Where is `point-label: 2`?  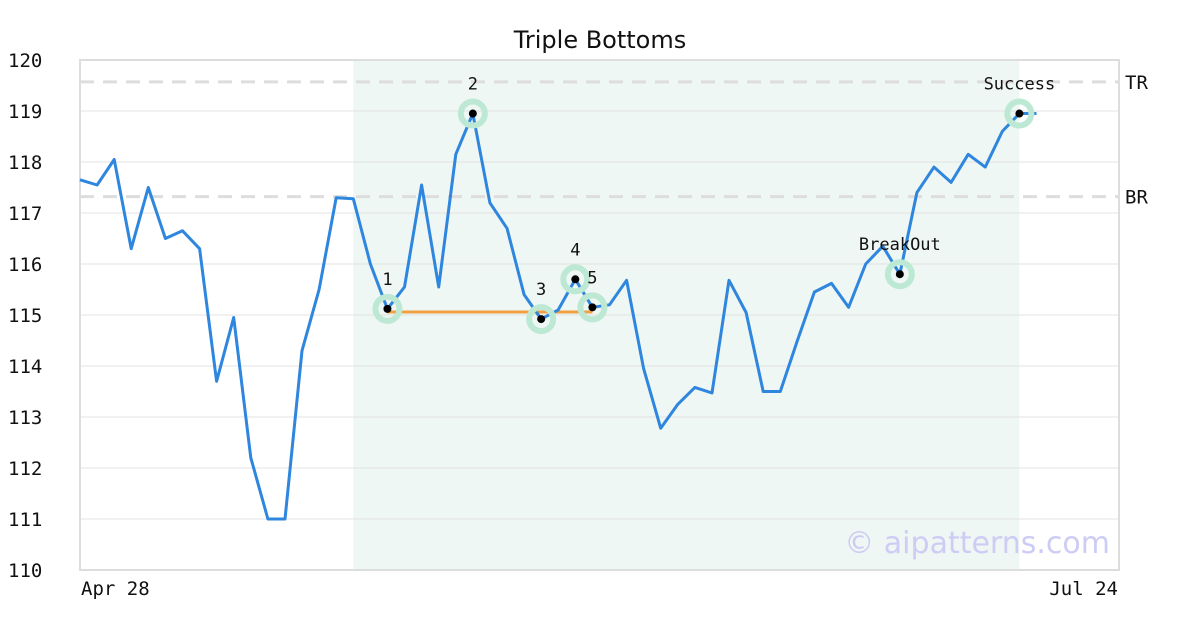 point-label: 2 is located at coordinates (473, 85).